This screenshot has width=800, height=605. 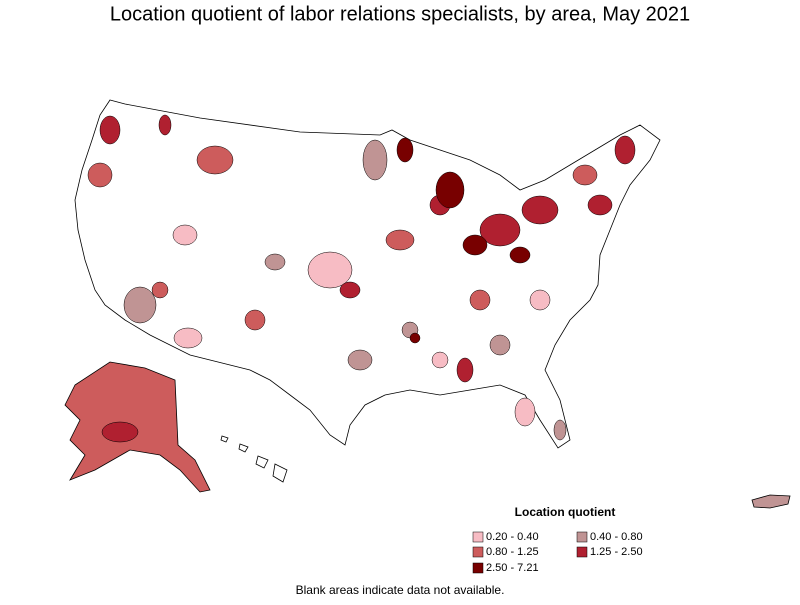 What do you see at coordinates (512, 537) in the screenshot?
I see `legend-label: 0.20 - 0.40` at bounding box center [512, 537].